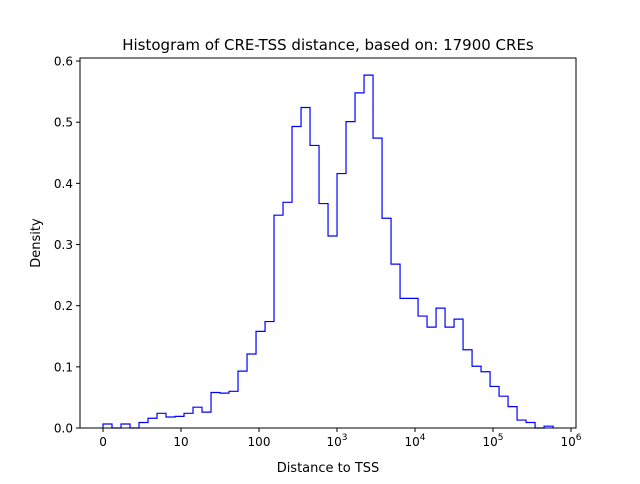 The image size is (640, 484). I want to click on y-tick-label: 0.4, so click(63, 184).